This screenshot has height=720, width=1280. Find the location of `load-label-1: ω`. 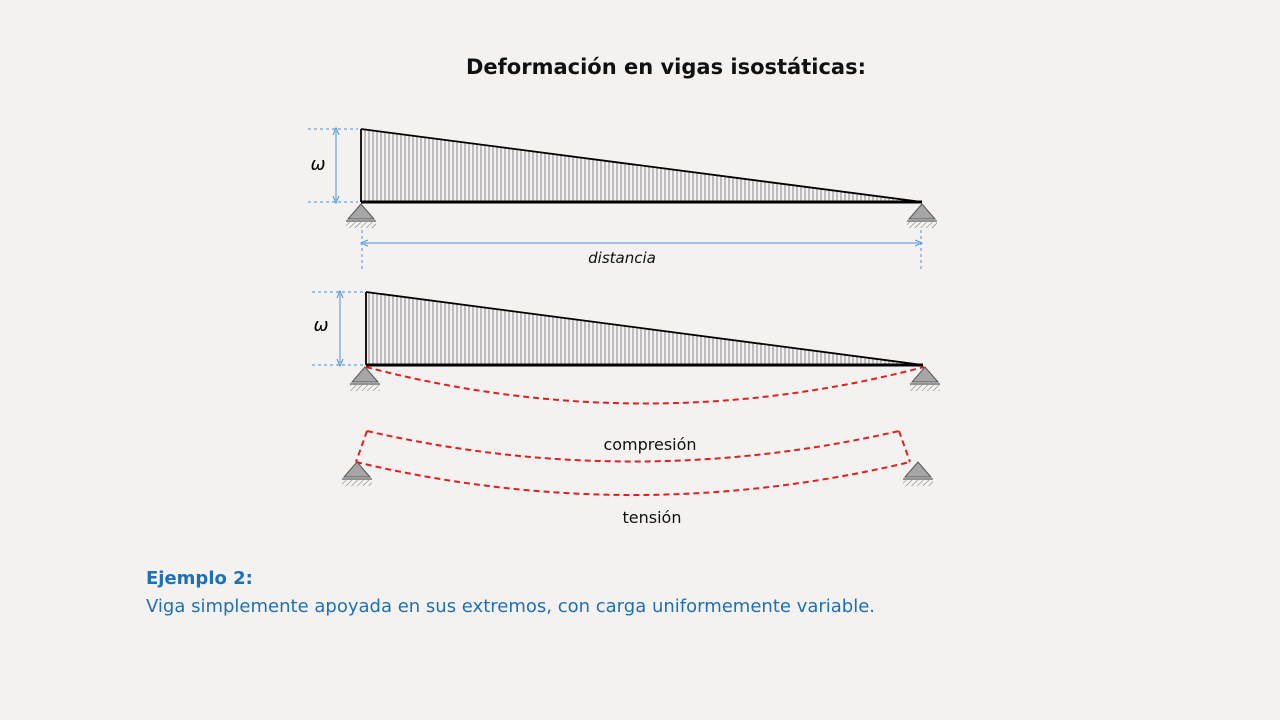

load-label-1: ω is located at coordinates (317, 164).